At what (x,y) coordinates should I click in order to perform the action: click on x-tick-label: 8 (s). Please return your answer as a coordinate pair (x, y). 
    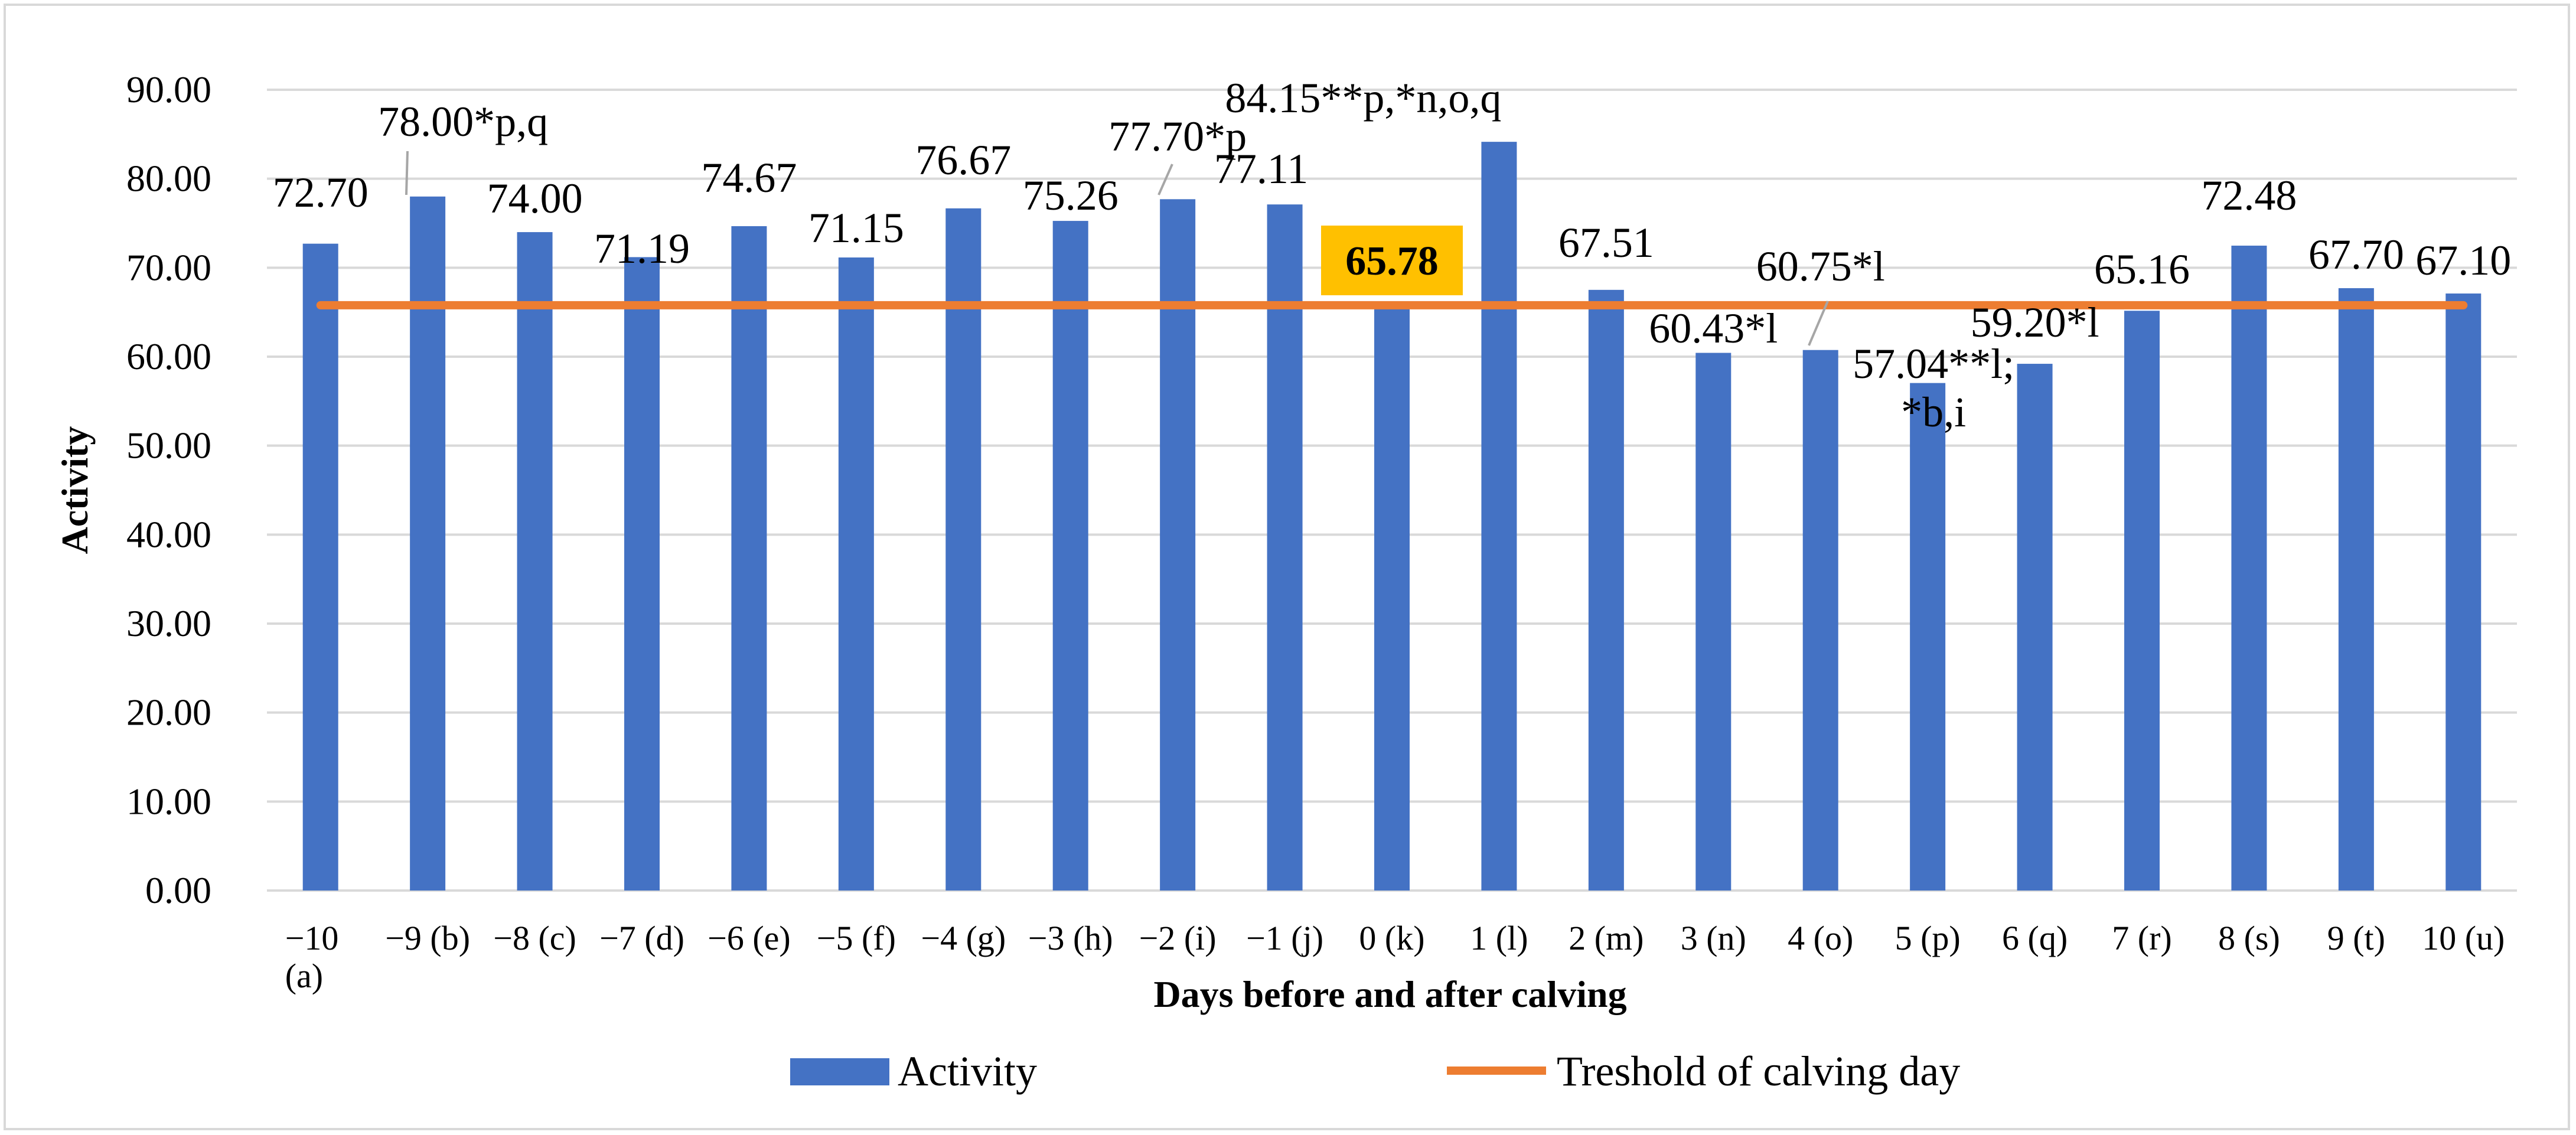
    Looking at the image, I should click on (2249, 938).